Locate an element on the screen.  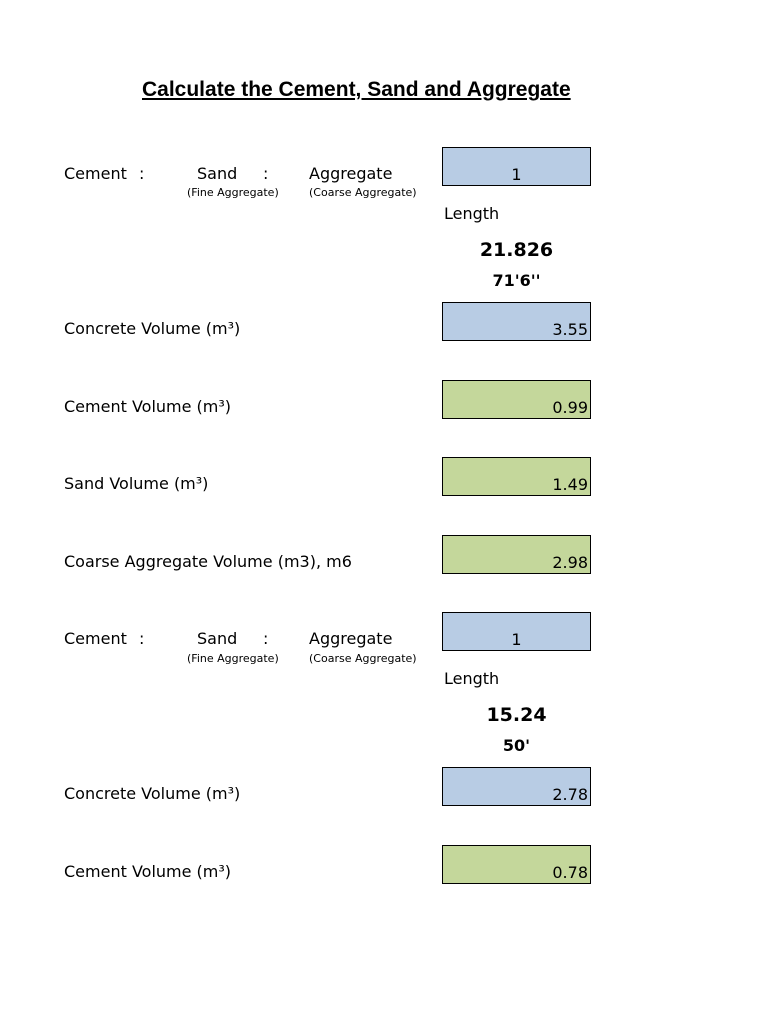
concrete-volume-value: 3.55 is located at coordinates (570, 329).